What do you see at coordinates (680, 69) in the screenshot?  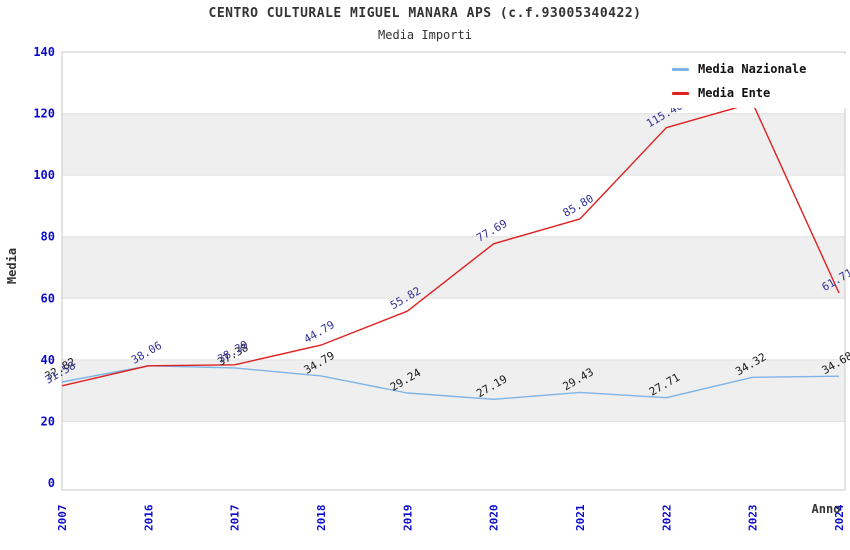 I see `legend-marker-nazionale-line` at bounding box center [680, 69].